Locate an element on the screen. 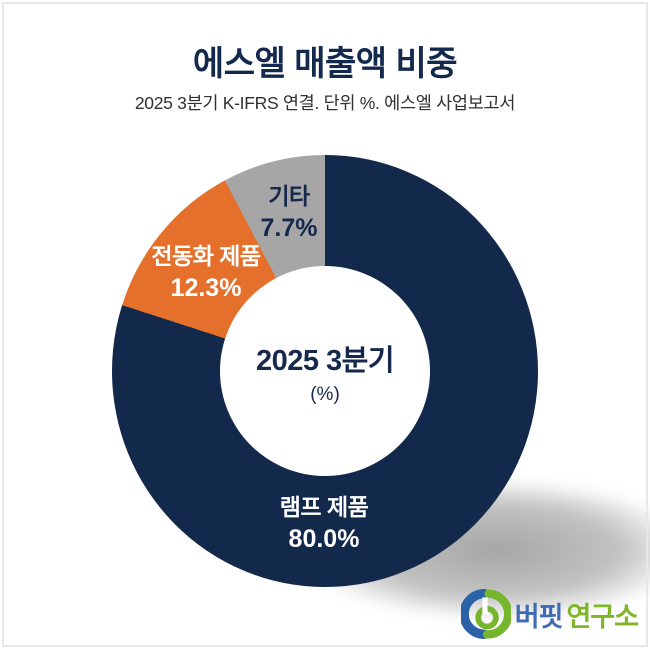 The image size is (650, 649). slice-value: 12.3% is located at coordinates (206, 288).